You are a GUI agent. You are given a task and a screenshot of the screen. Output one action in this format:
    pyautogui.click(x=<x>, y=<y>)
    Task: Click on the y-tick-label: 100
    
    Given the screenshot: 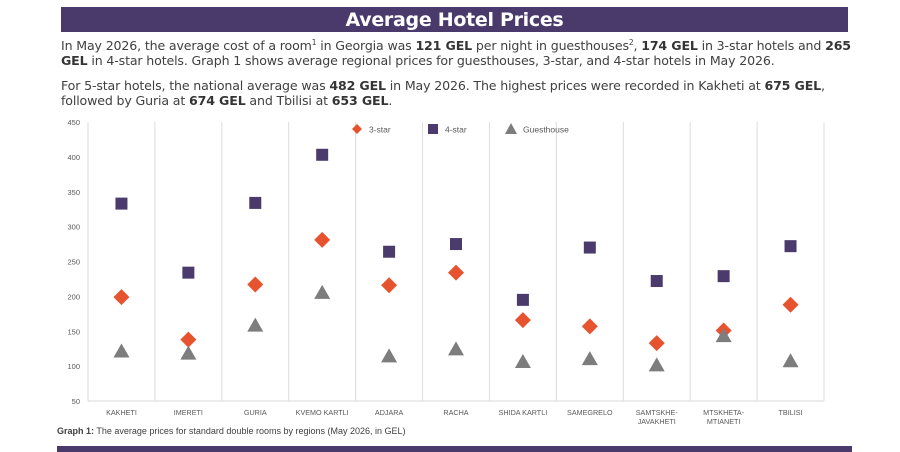 What is the action you would take?
    pyautogui.click(x=73, y=366)
    